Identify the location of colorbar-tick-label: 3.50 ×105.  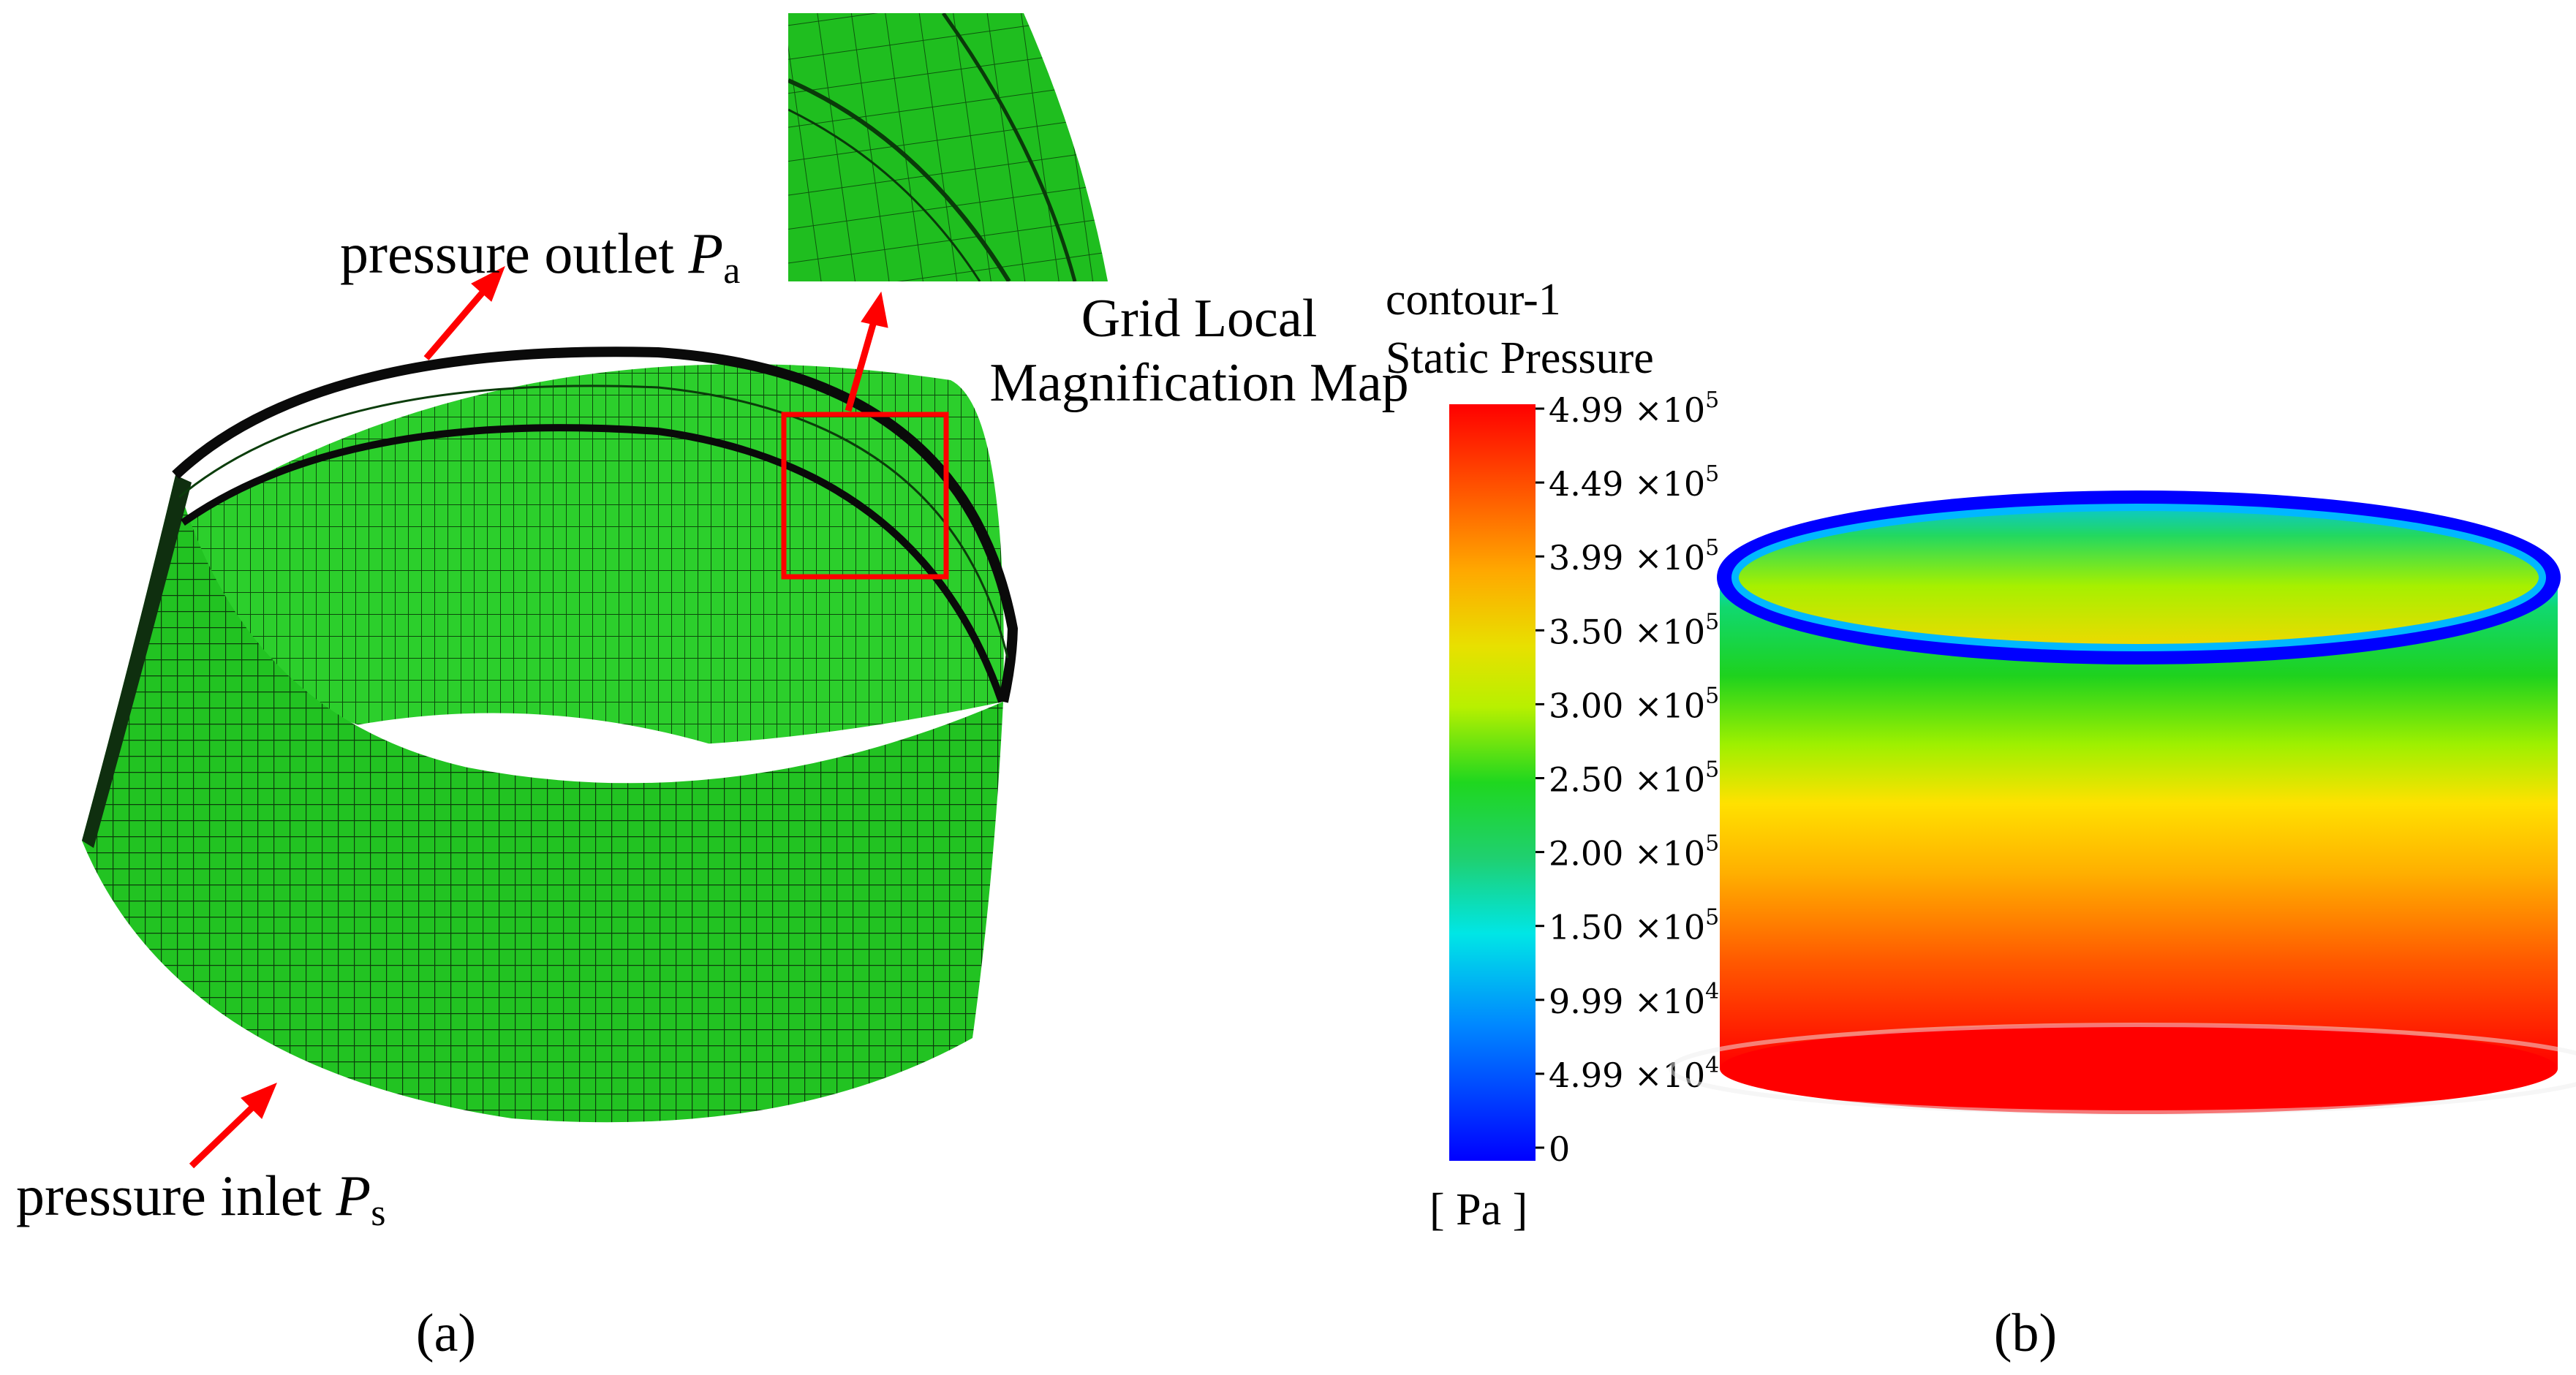
(1634, 630).